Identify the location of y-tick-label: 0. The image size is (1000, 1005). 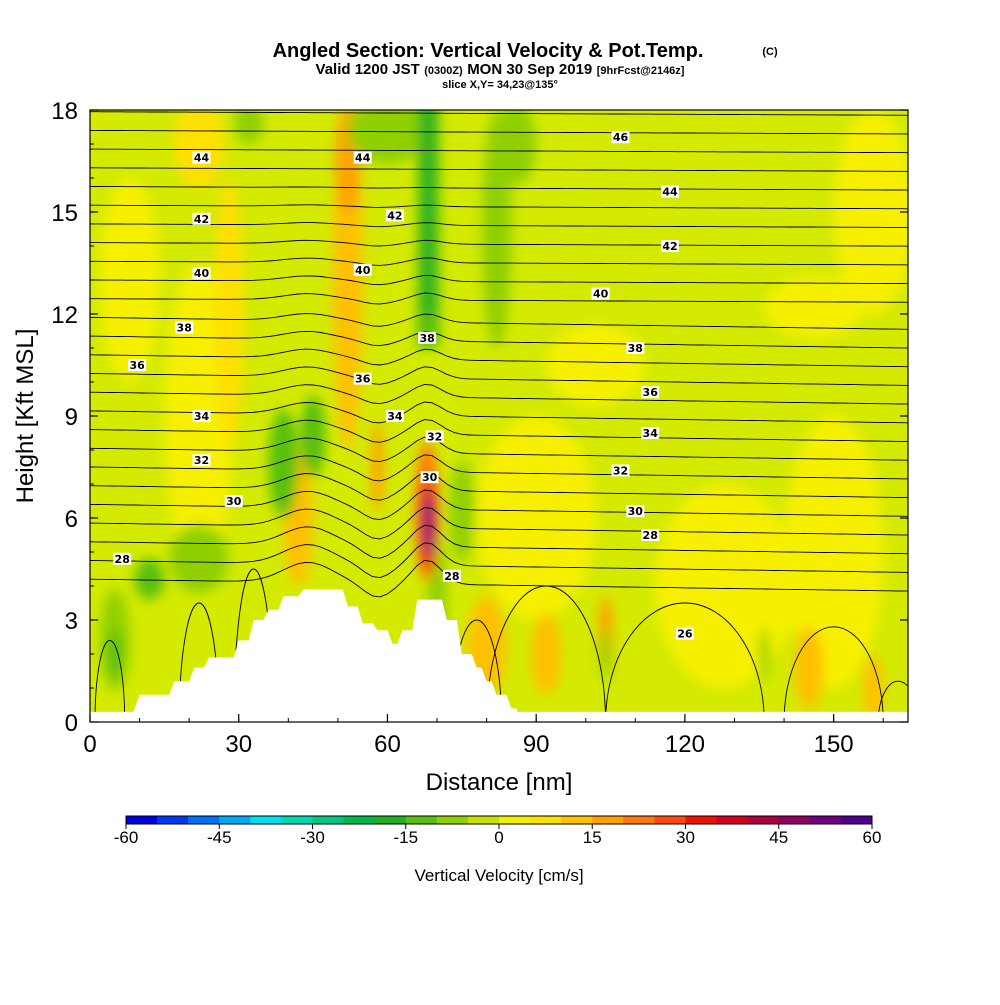
(71, 723).